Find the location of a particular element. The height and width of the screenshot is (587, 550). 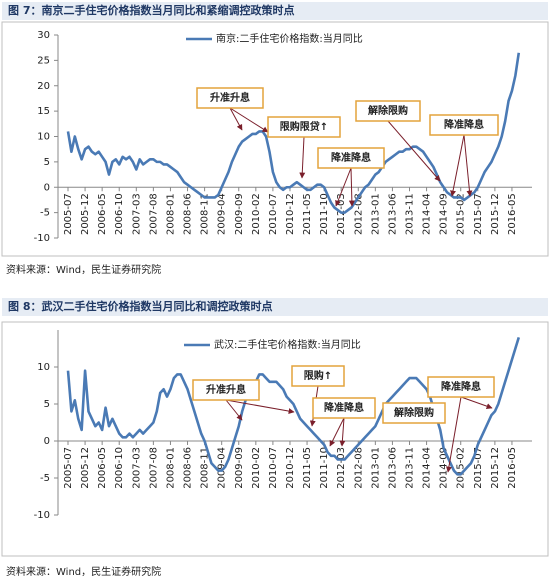

title-bar is located at coordinates (275, 307).